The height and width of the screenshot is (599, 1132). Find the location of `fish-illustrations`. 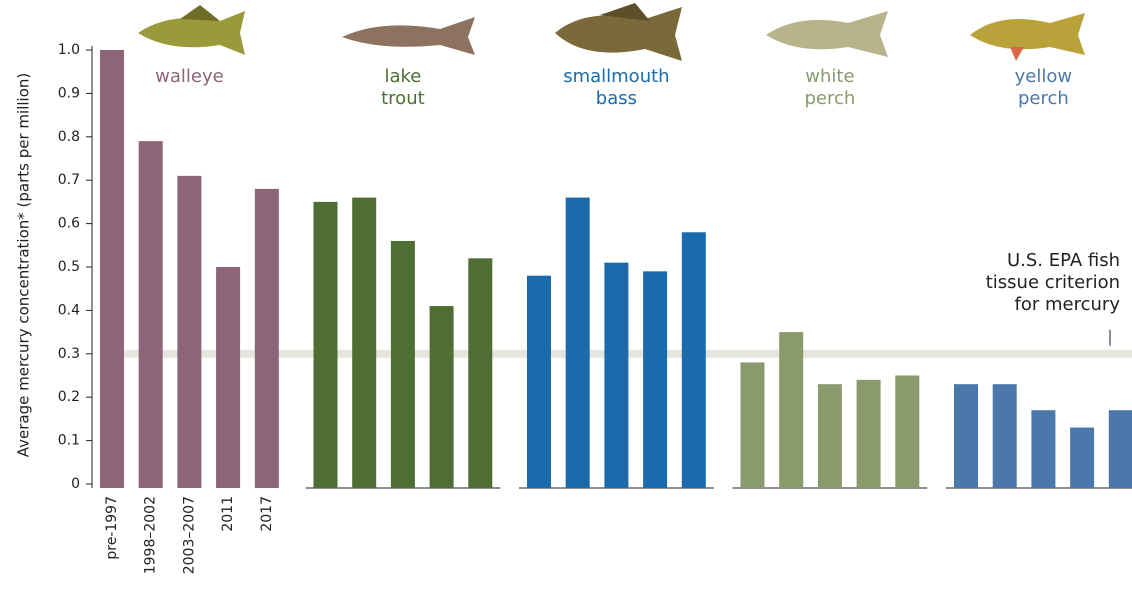

fish-illustrations is located at coordinates (611, 32).